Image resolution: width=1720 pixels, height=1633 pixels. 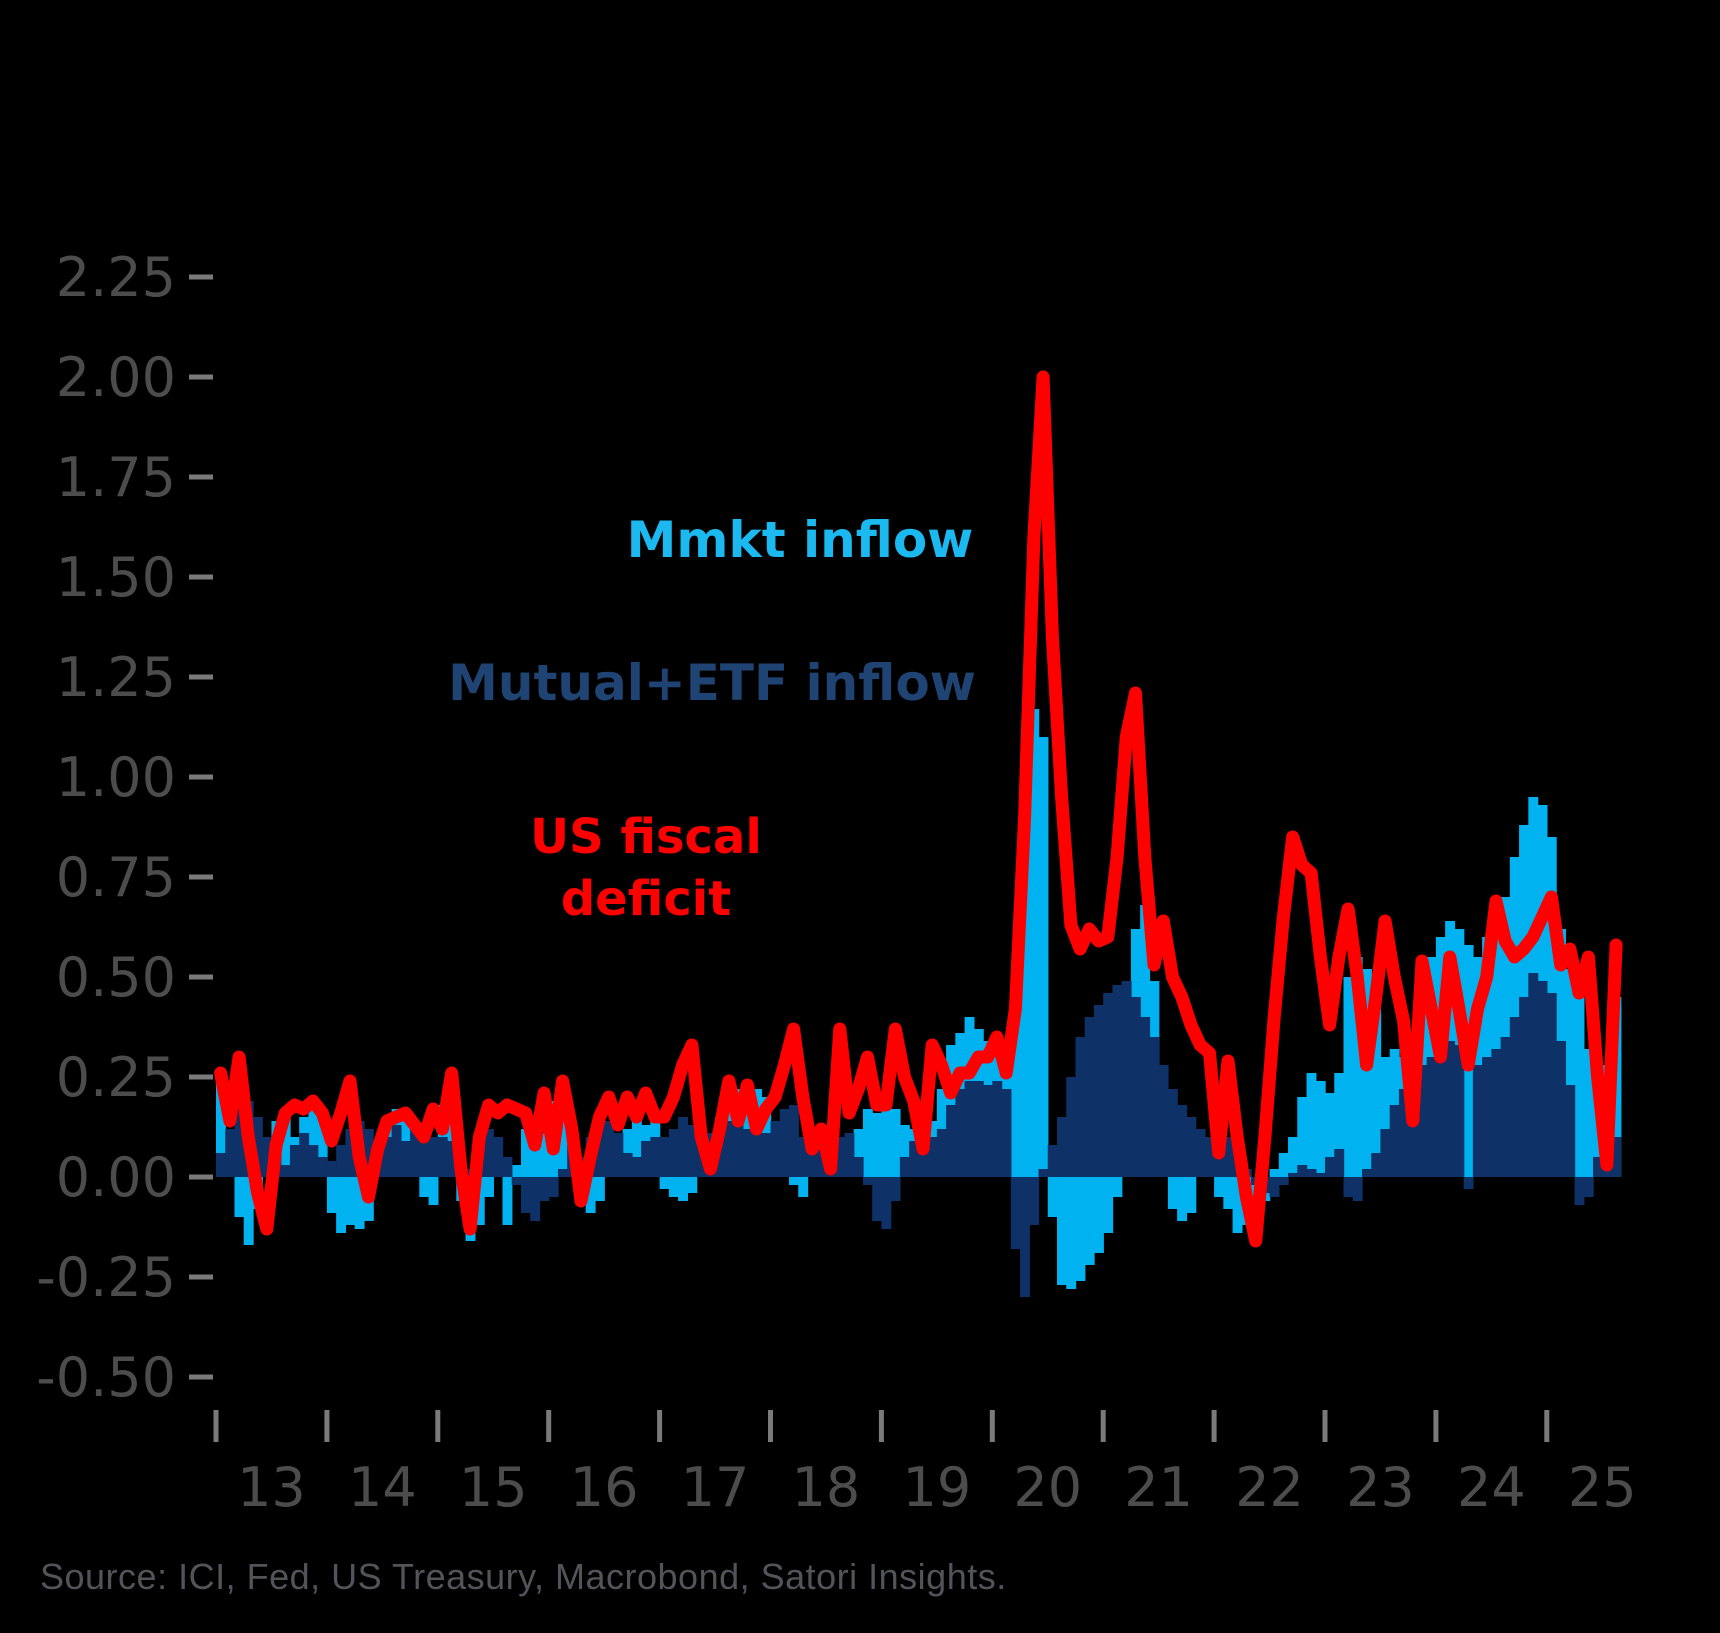 What do you see at coordinates (493, 1487) in the screenshot?
I see `x-tick-label: 15` at bounding box center [493, 1487].